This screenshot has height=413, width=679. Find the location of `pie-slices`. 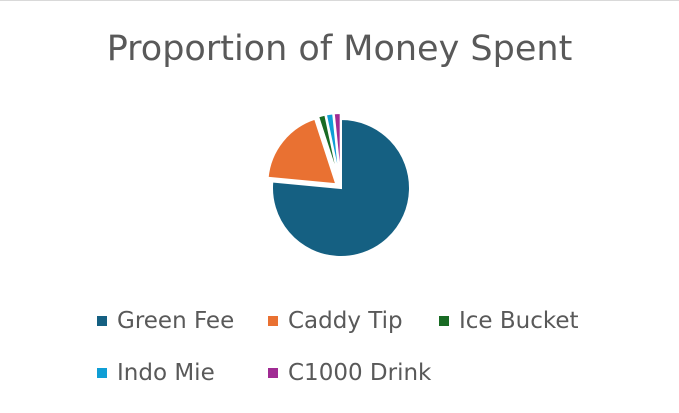

pie-slices is located at coordinates (338, 185).